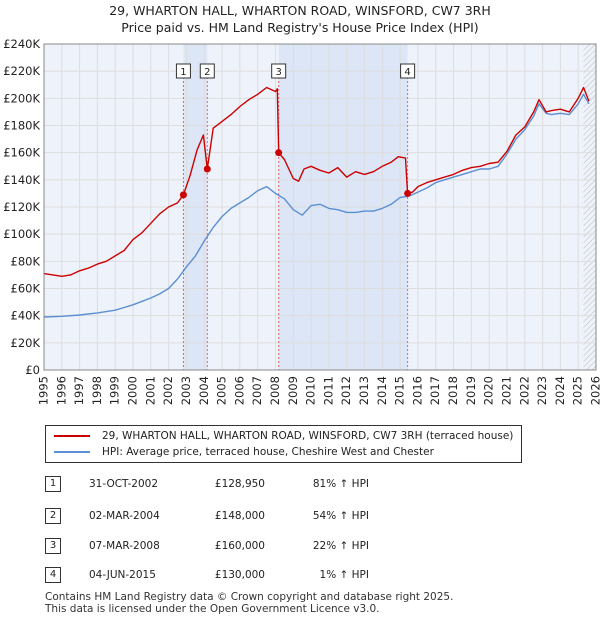 The width and height of the screenshot is (600, 620). I want to click on x-tick-label: 1995, so click(44, 390).